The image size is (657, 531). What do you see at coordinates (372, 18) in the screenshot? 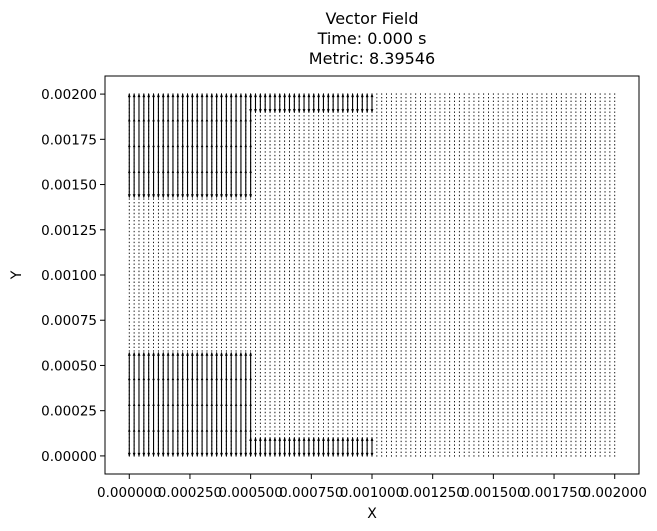
I see `chart-title-line-1: Vector Field` at bounding box center [372, 18].